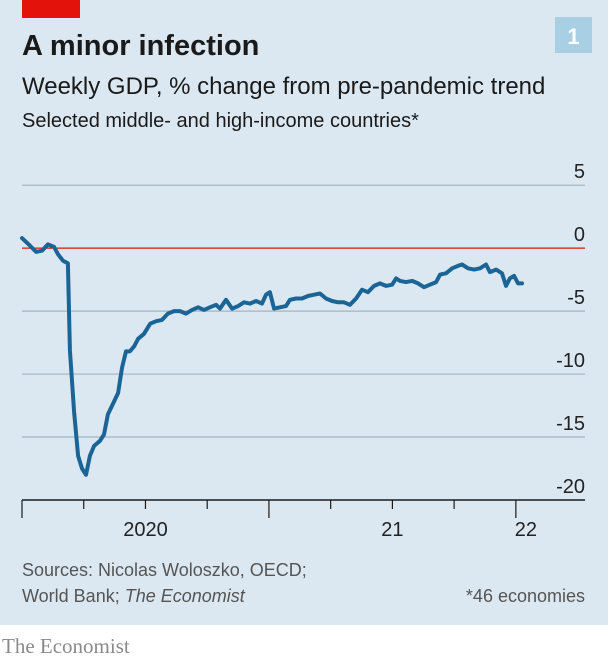 The height and width of the screenshot is (662, 608). I want to click on y-tick-label: -5, so click(576, 298).